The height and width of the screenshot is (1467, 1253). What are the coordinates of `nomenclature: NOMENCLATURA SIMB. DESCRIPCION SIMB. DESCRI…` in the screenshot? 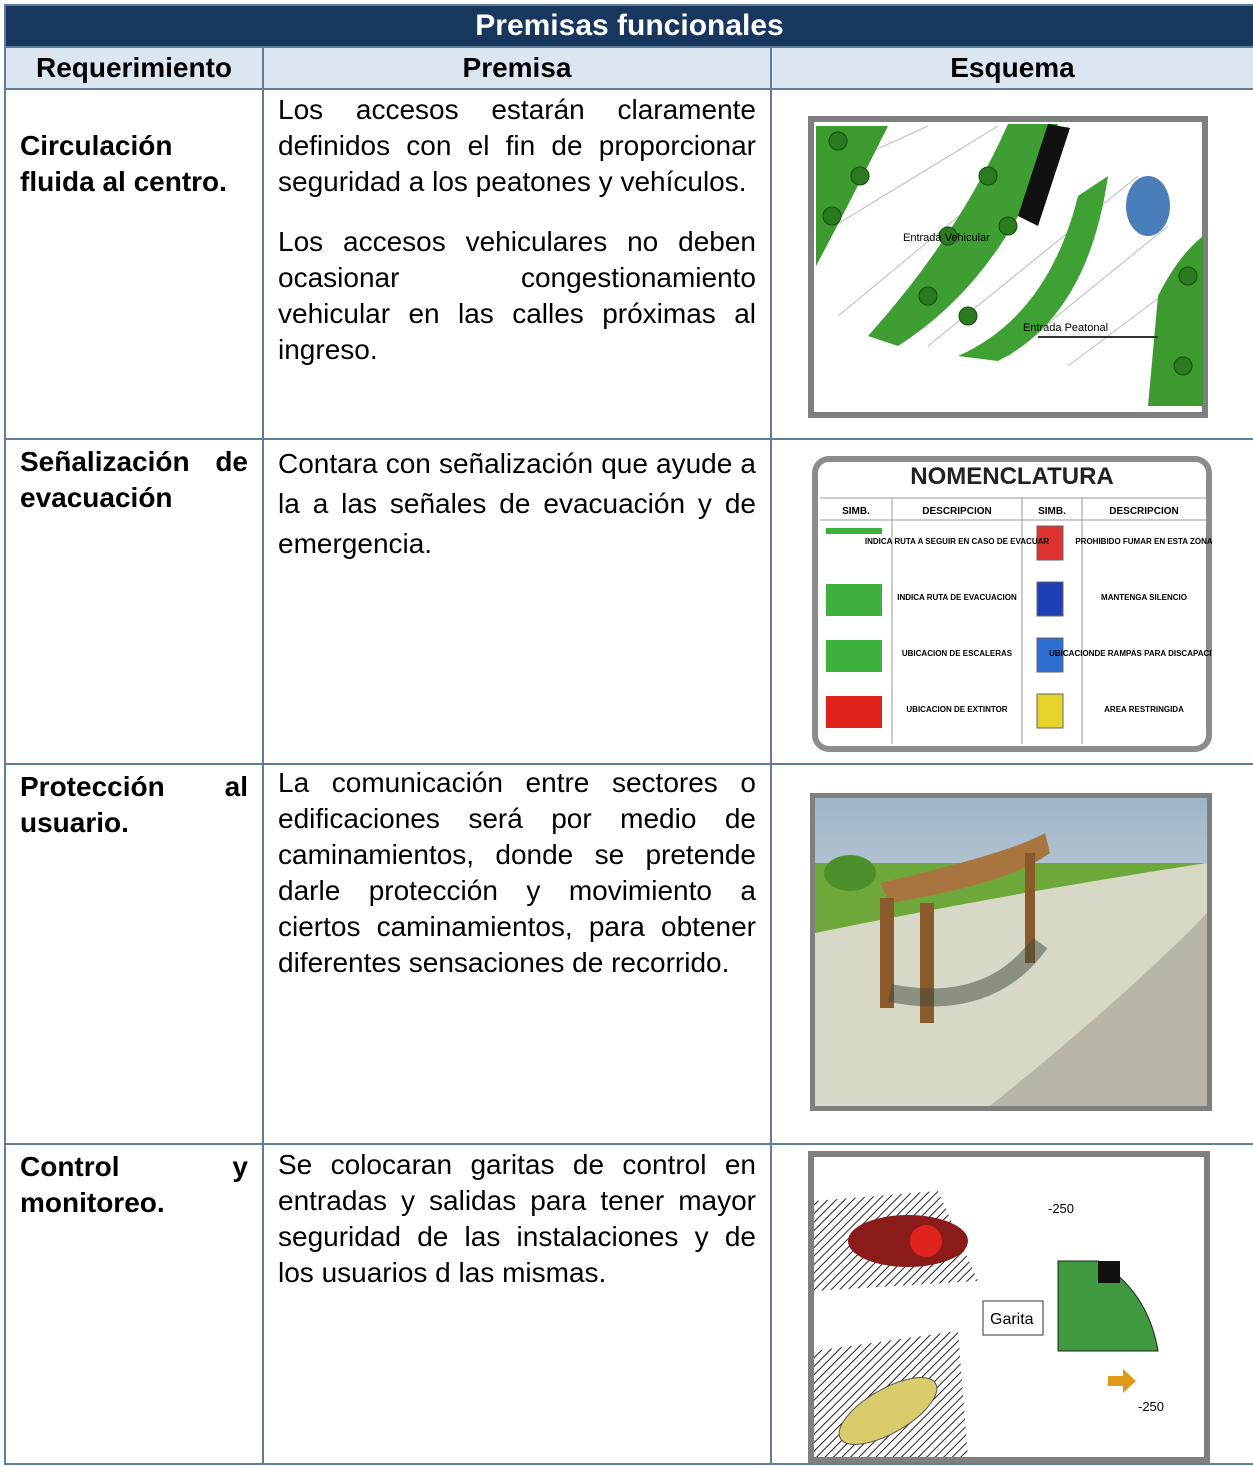 It's located at (1012, 604).